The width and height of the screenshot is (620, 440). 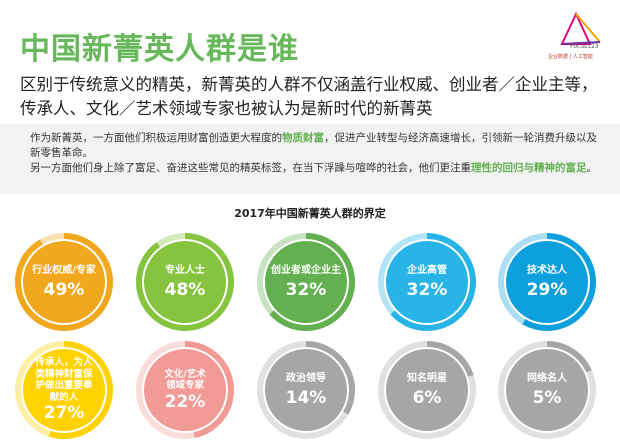 I want to click on bubble-item: 专业人士 48%, so click(x=185, y=282).